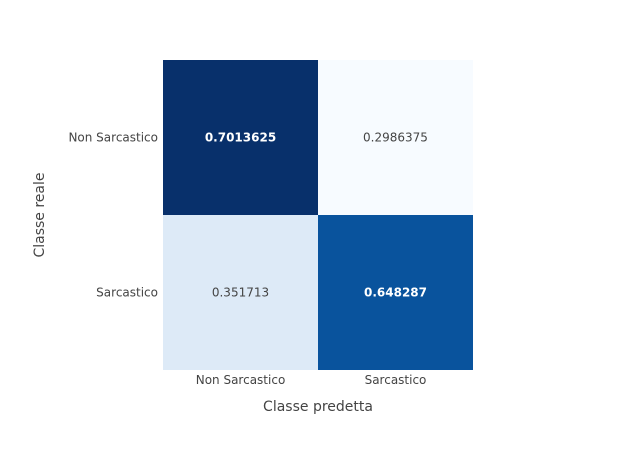 The width and height of the screenshot is (636, 455). I want to click on y-axis-title: Classe reale, so click(40, 214).